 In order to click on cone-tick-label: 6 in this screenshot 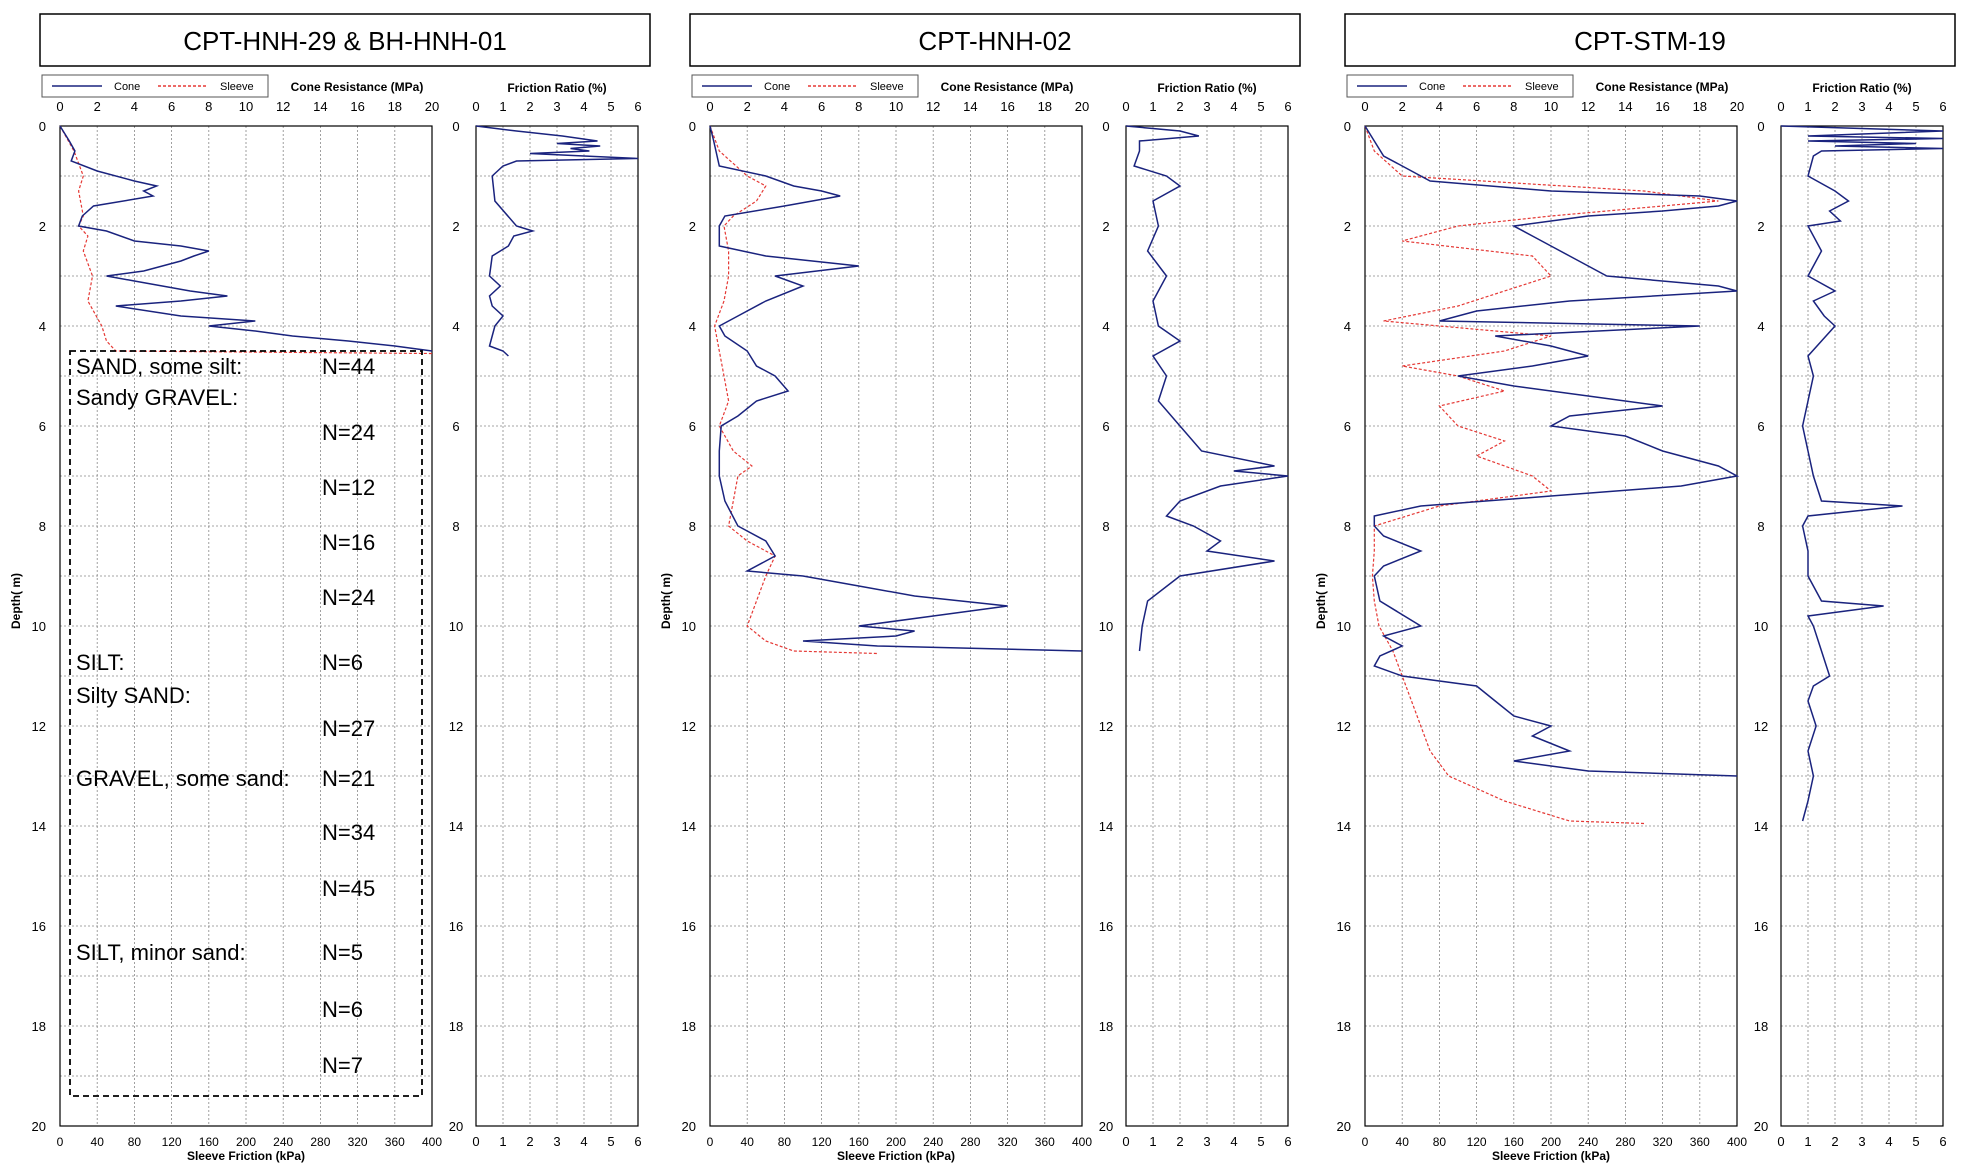, I will do `click(1476, 106)`.